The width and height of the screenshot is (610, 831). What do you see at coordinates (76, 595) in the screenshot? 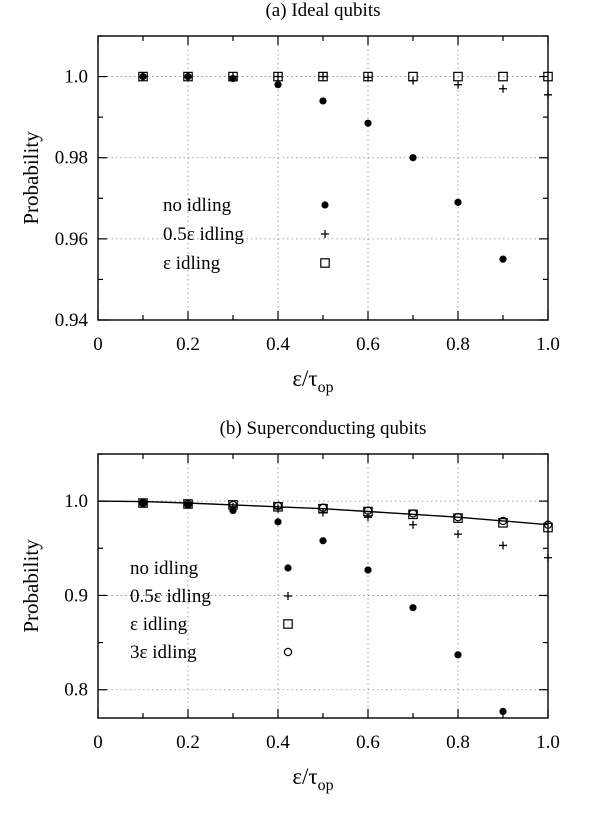
I see `y-tick-label: 0.9` at bounding box center [76, 595].